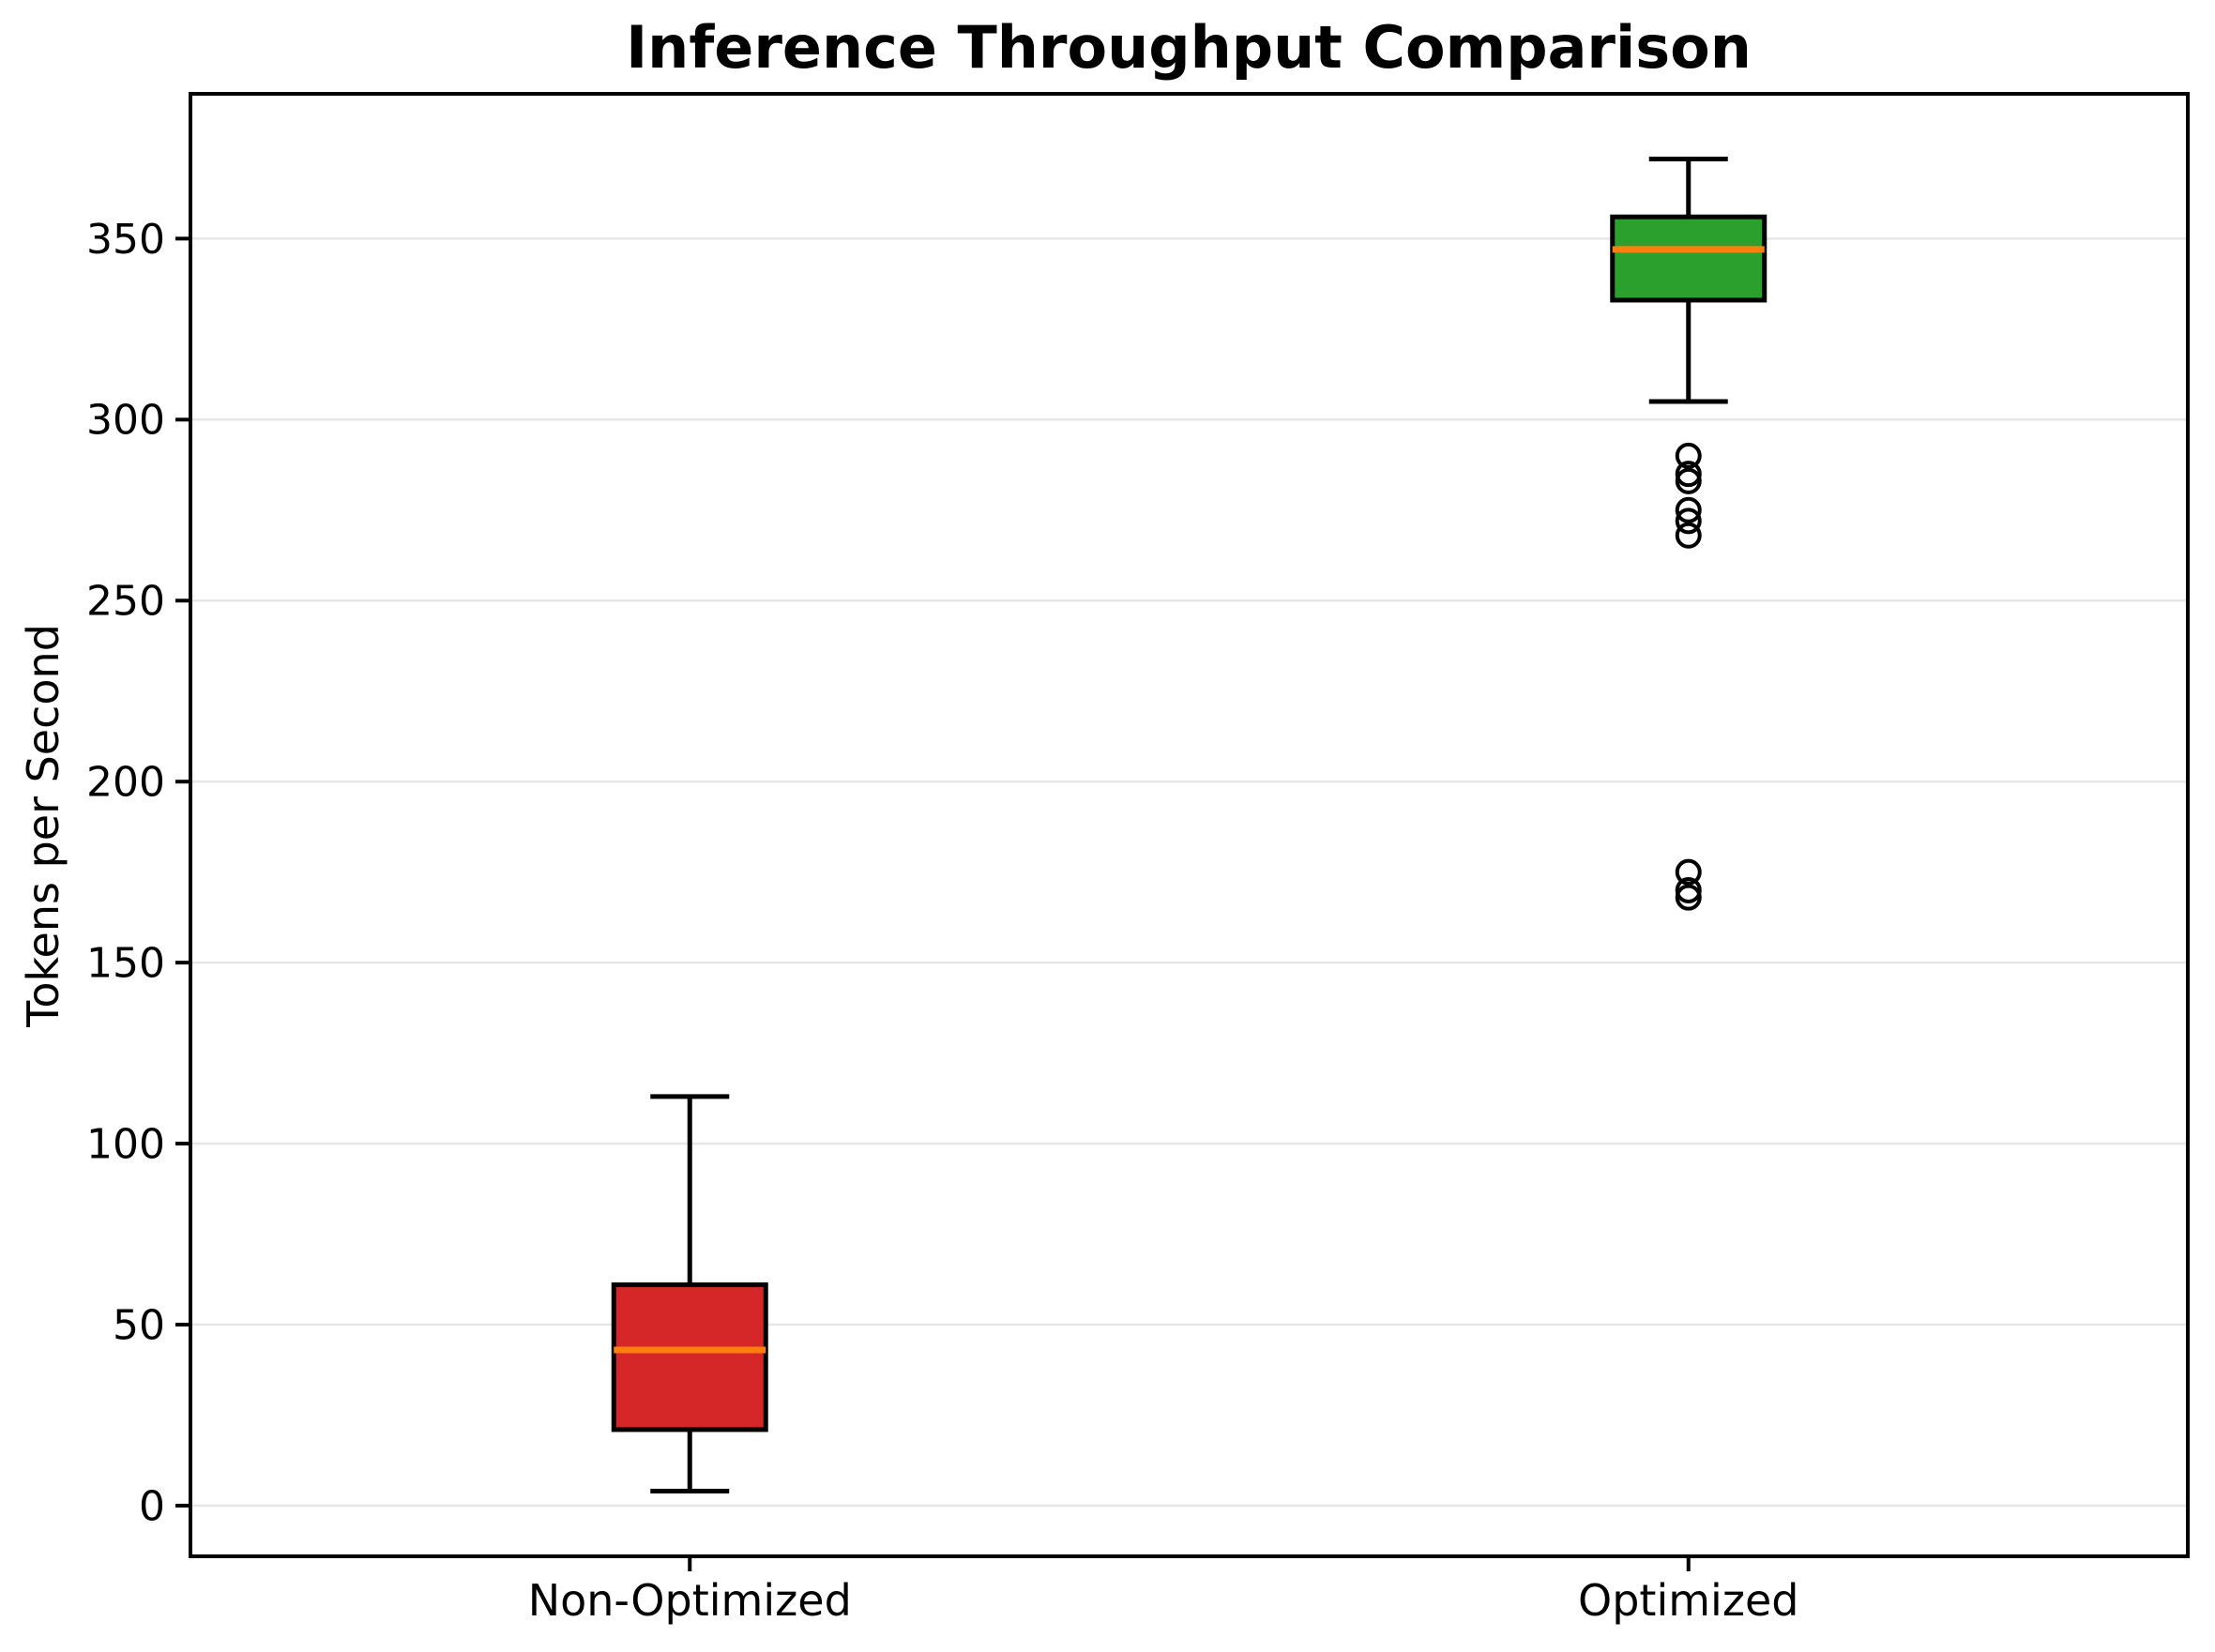 The image size is (2215, 1652). I want to click on x-tick-label-optimized: Optimized, so click(1688, 1600).